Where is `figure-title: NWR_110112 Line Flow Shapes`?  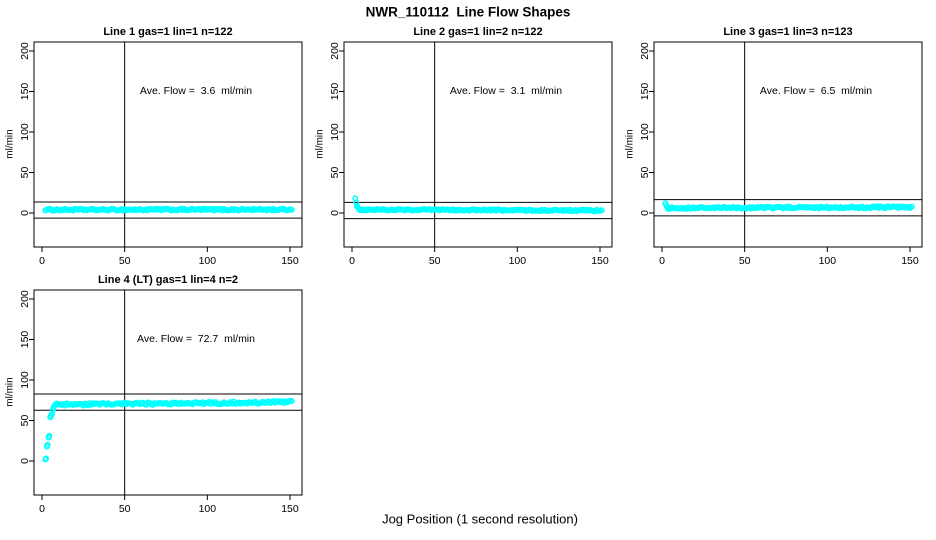
figure-title: NWR_110112 Line Flow Shapes is located at coordinates (468, 12).